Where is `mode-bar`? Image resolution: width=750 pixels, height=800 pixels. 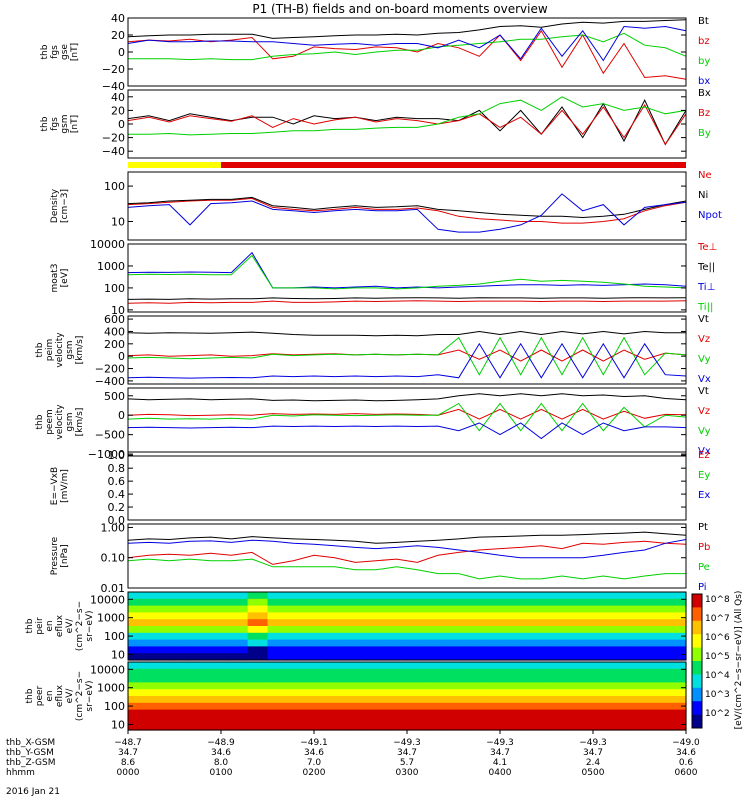 mode-bar is located at coordinates (453, 165).